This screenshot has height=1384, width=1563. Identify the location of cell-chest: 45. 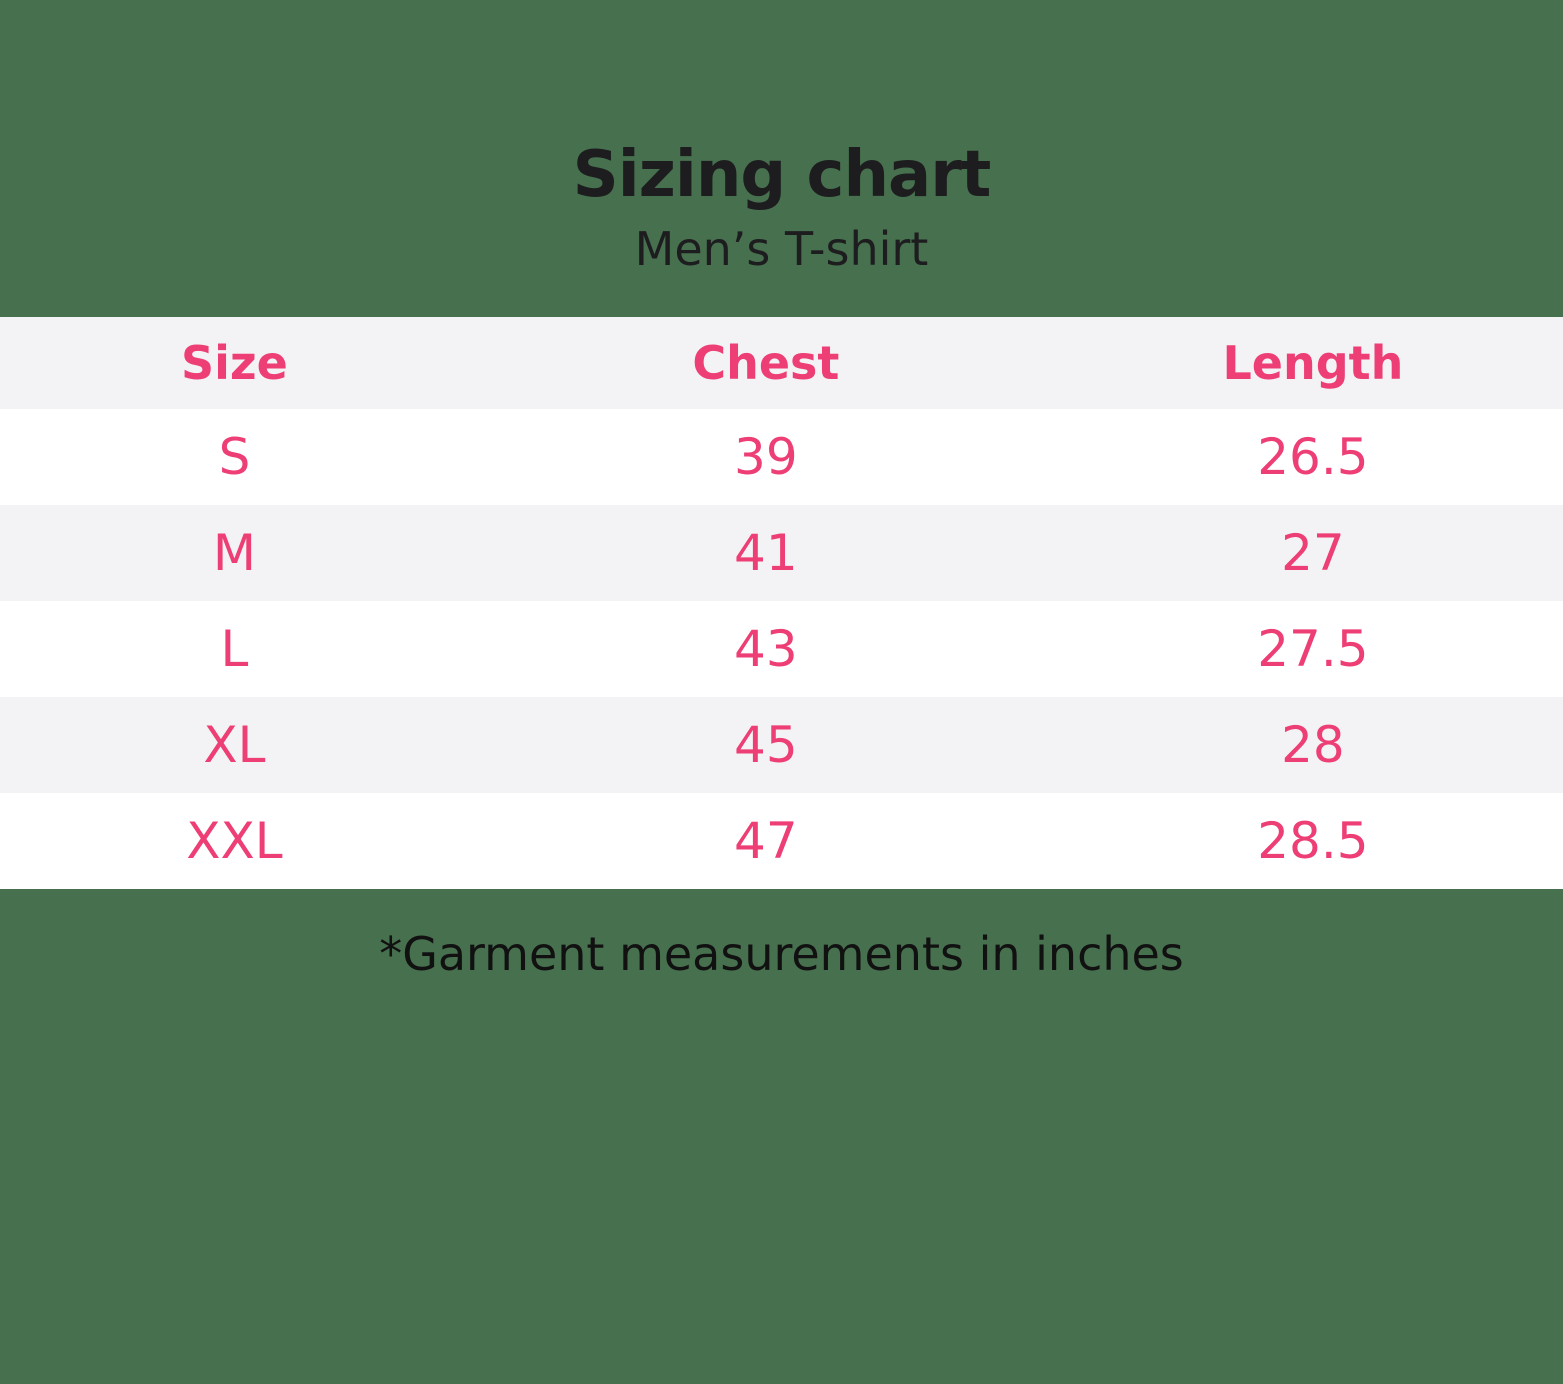
(766, 744).